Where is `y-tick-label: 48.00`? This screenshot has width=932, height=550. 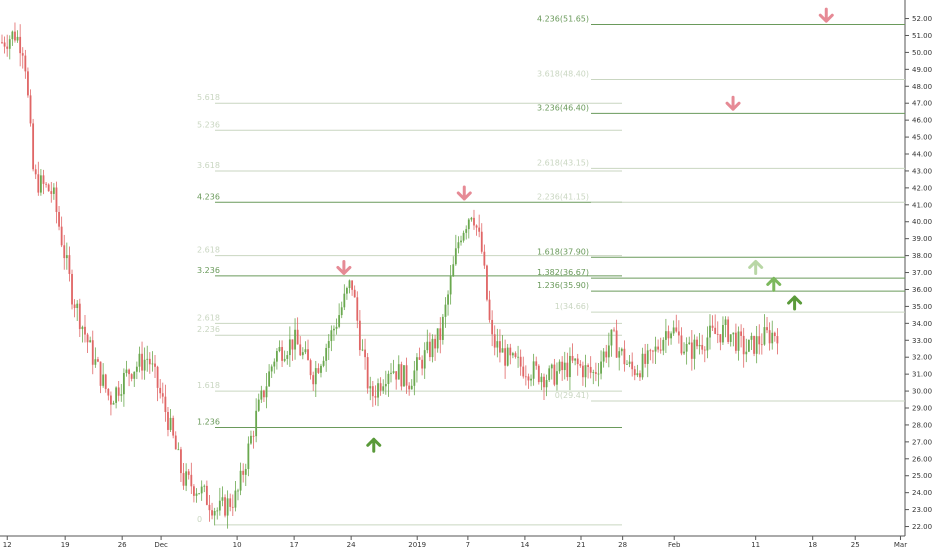 y-tick-label: 48.00 is located at coordinates (922, 87).